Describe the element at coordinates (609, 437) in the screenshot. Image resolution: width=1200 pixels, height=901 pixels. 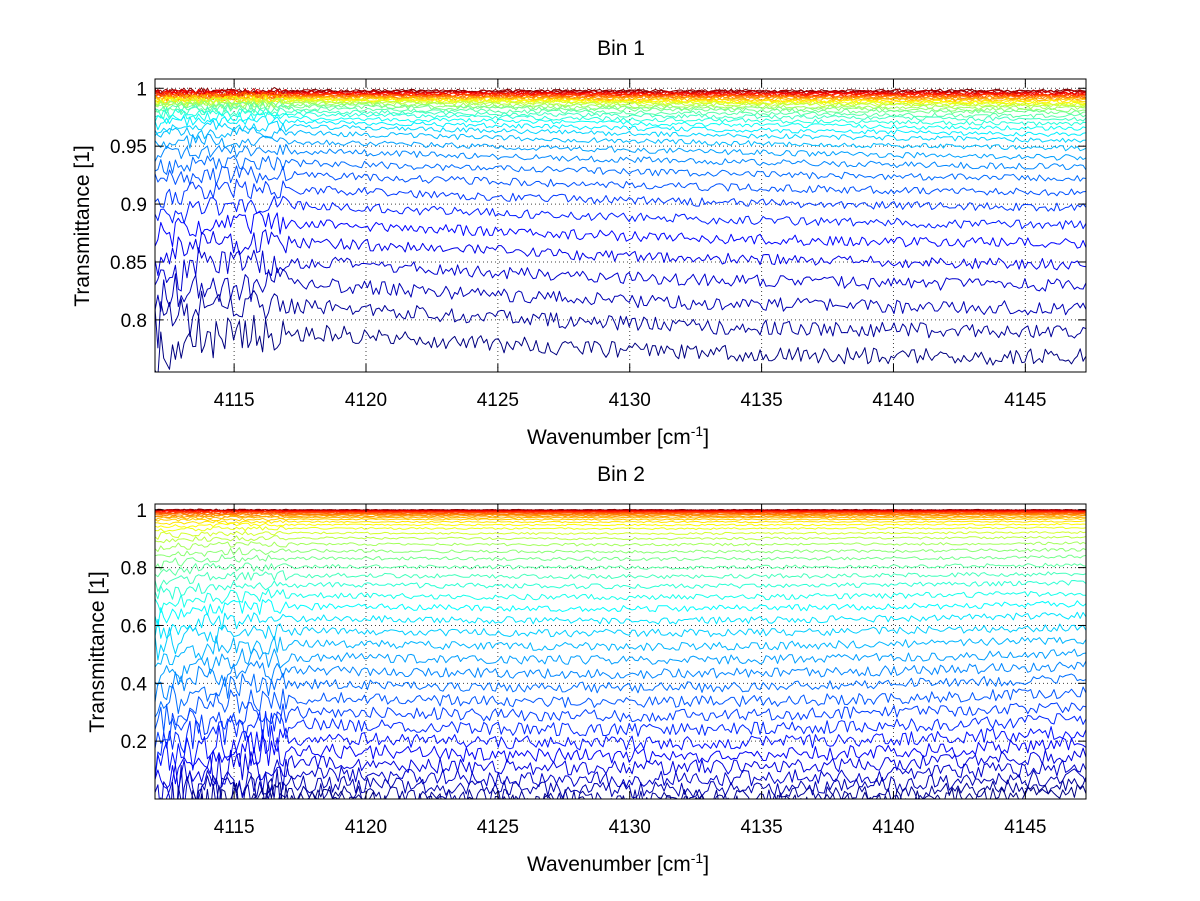
I see `x-axis-label-text-bin1: Wavenumber [cm` at that location.